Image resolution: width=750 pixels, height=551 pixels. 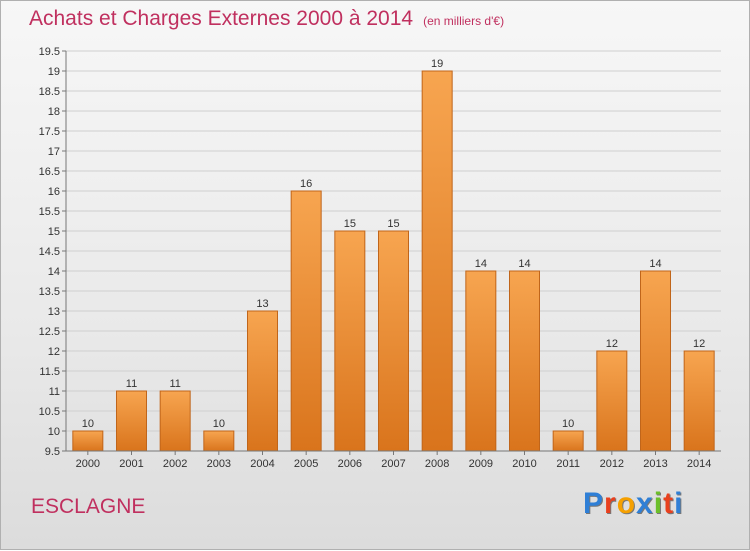 I want to click on x-tick-label: 2004, so click(x=262, y=464).